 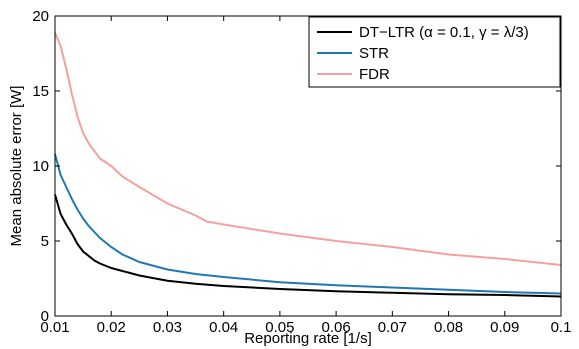 What do you see at coordinates (111, 327) in the screenshot?
I see `x-tick-label: 0.02` at bounding box center [111, 327].